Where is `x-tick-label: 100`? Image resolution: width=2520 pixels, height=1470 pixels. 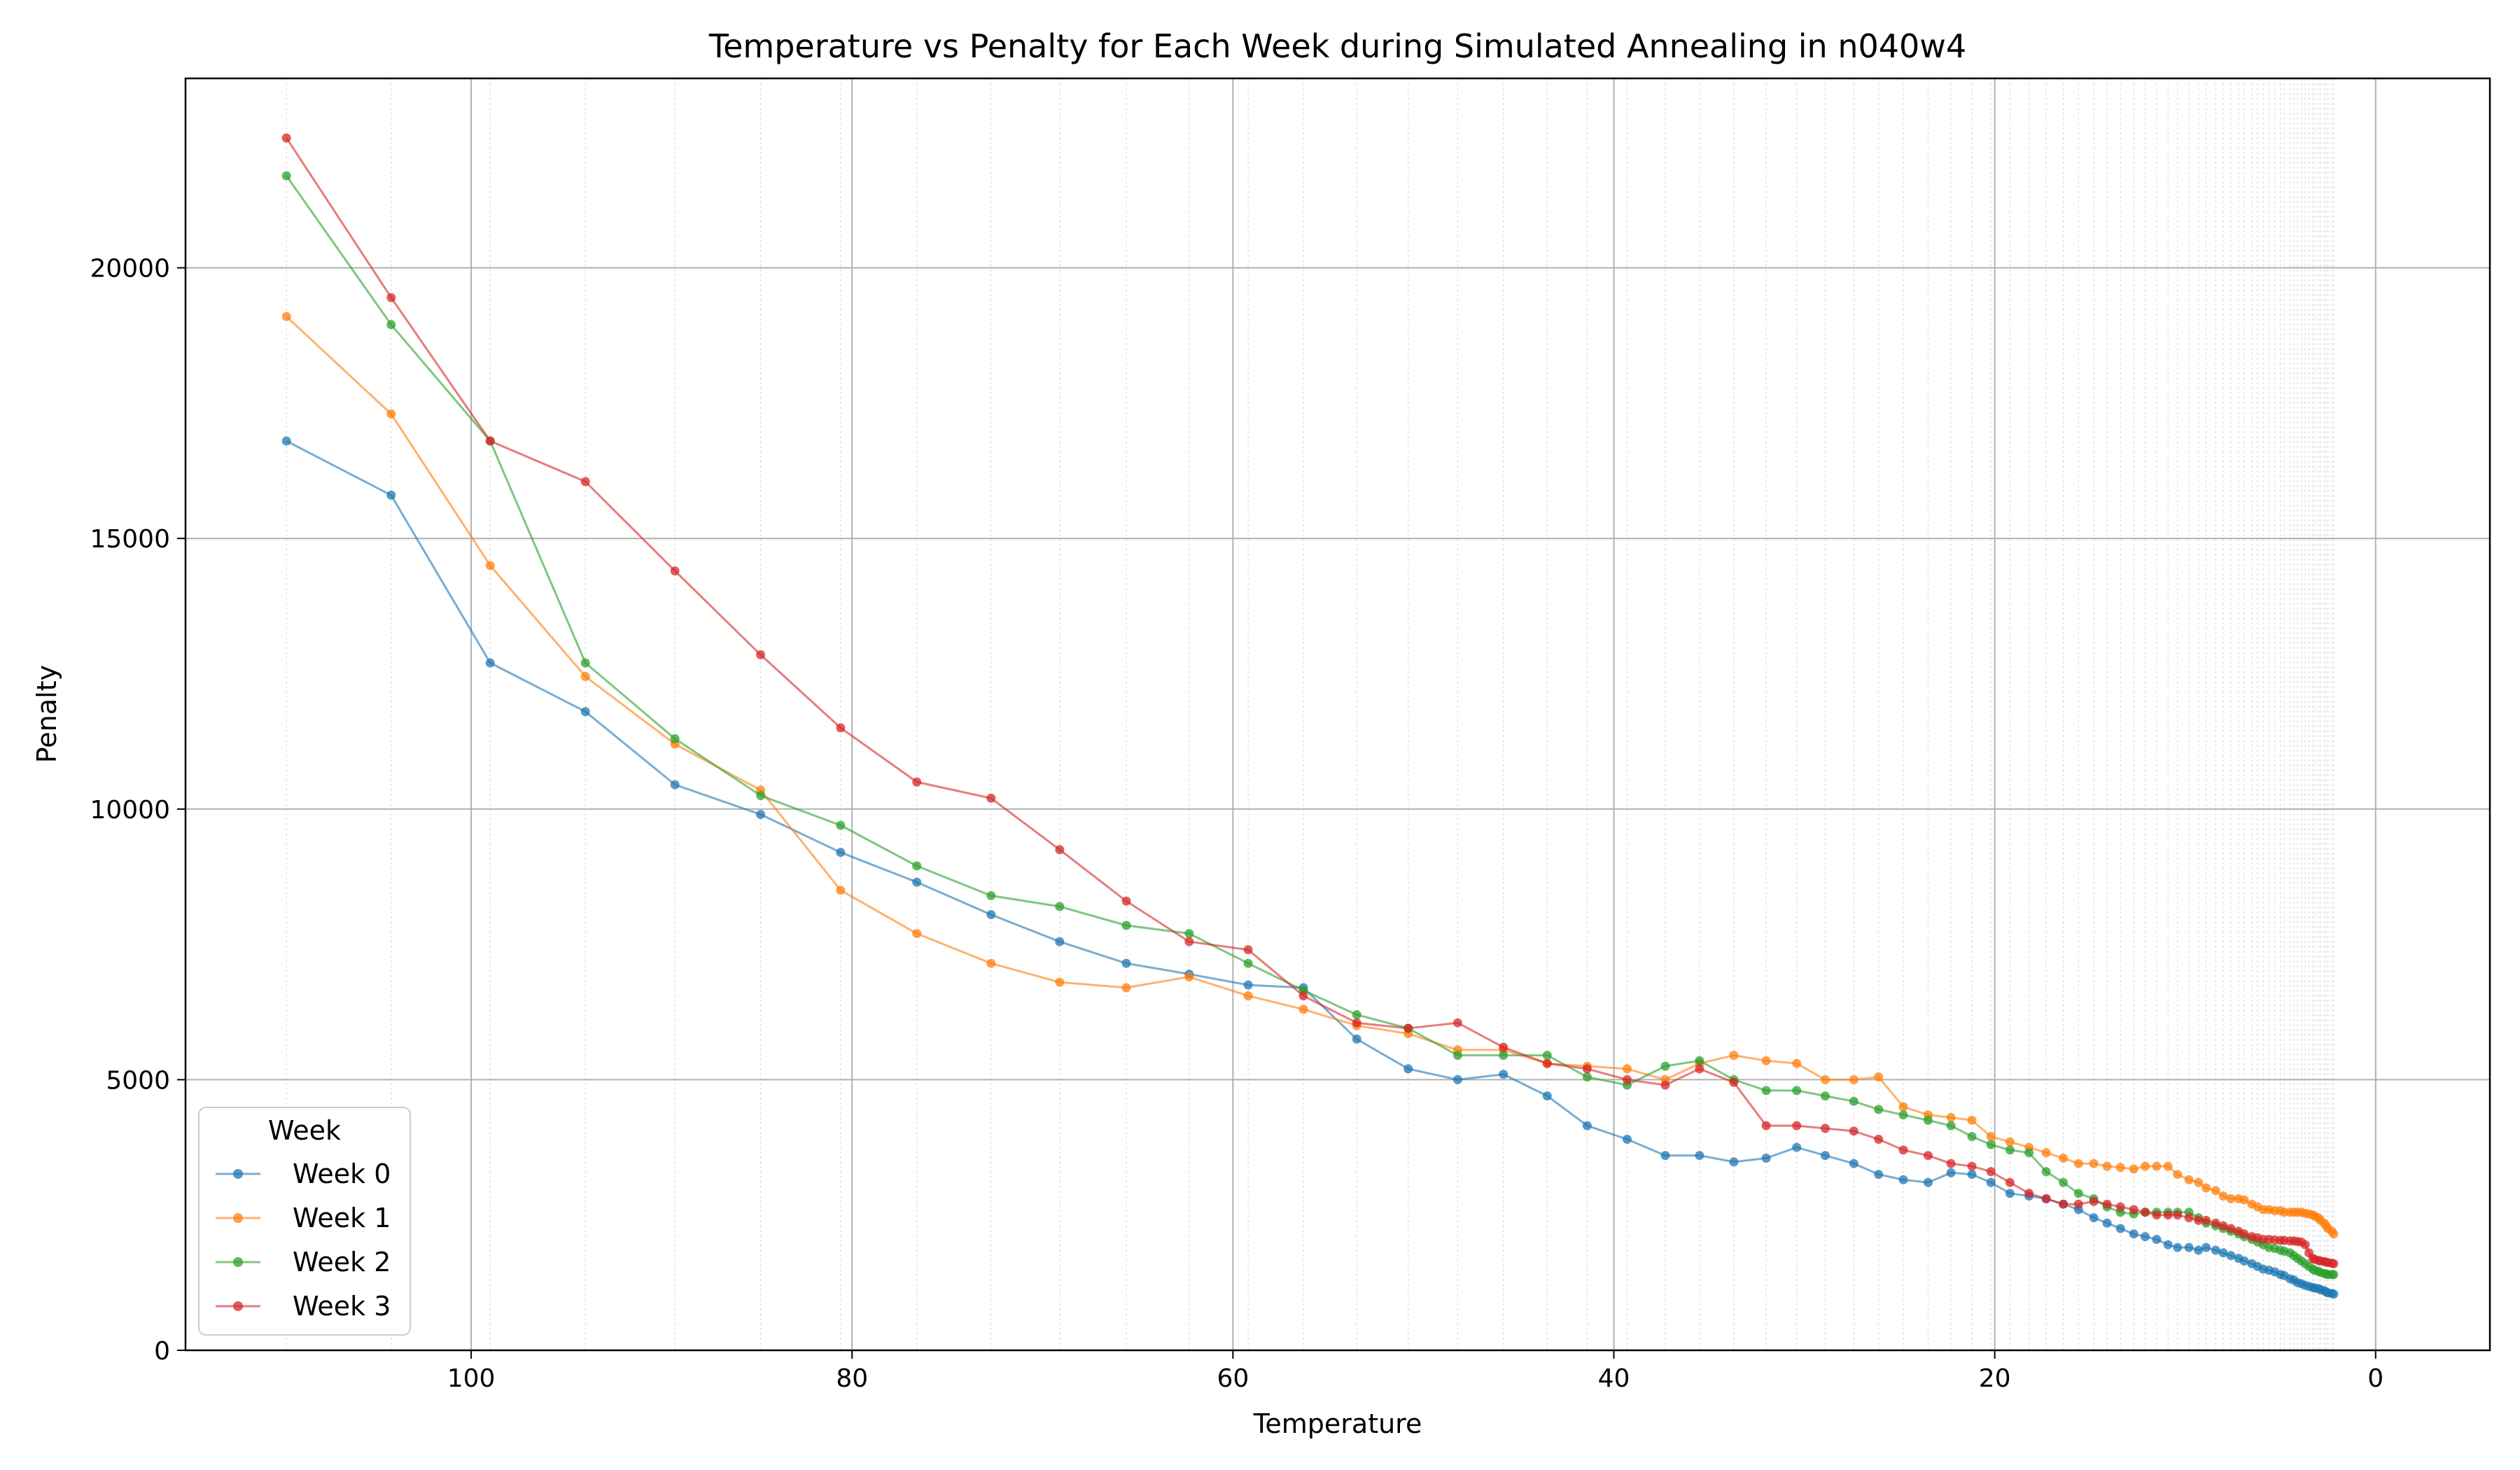
x-tick-label: 100 is located at coordinates (471, 1378).